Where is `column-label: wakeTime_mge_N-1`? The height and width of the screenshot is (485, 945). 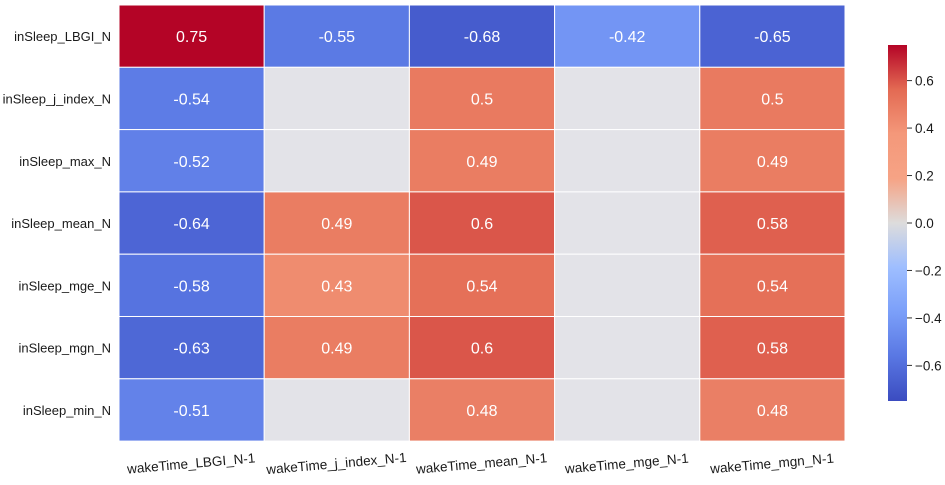
column-label: wakeTime_mge_N-1 is located at coordinates (626, 464).